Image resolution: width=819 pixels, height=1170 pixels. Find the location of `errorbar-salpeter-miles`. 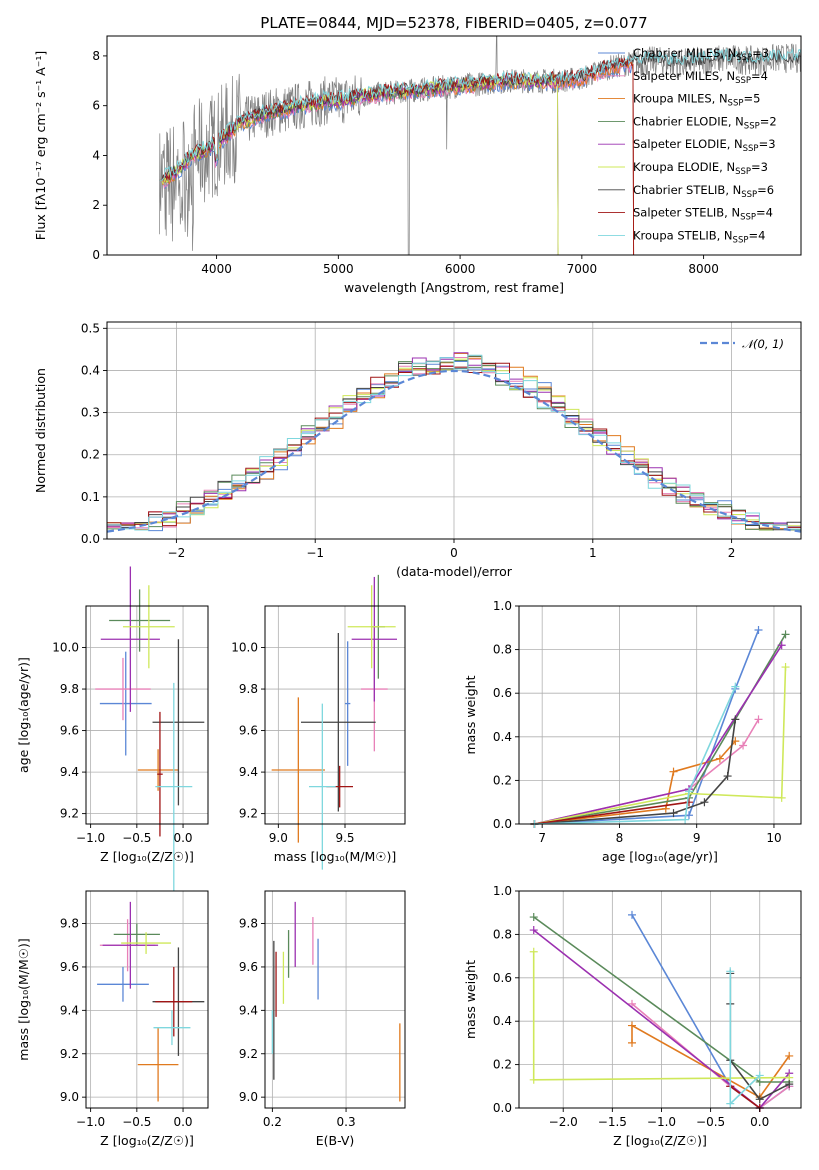

errorbar-salpeter-miles is located at coordinates (123, 689).